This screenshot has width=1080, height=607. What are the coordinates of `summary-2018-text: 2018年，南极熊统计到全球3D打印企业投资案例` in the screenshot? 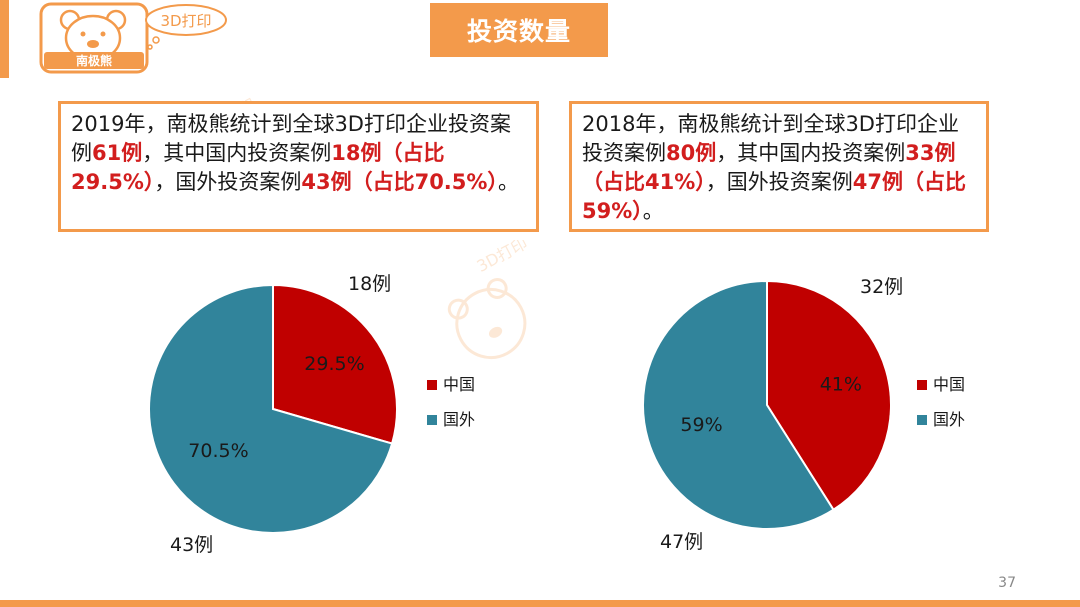 It's located at (770, 138).